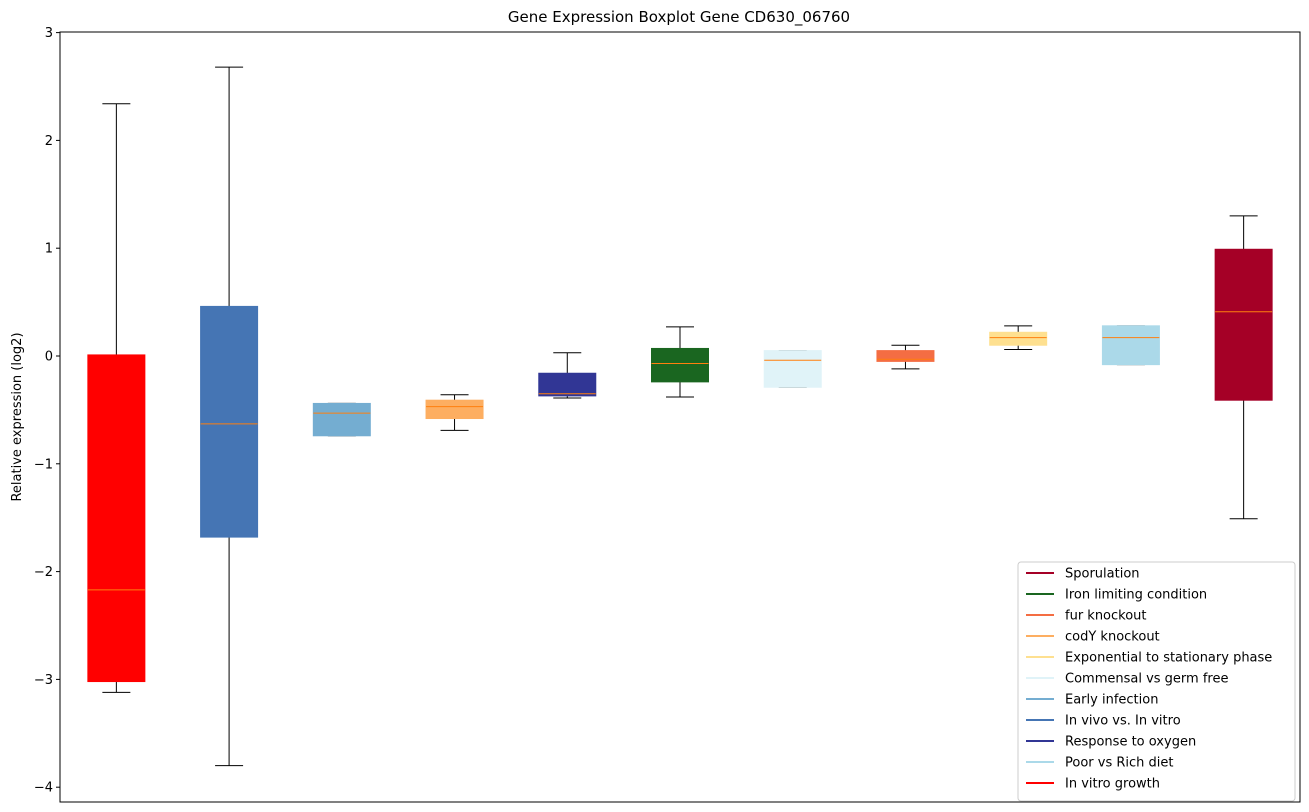  Describe the element at coordinates (43, 464) in the screenshot. I see `y-tick-label: −1` at that location.